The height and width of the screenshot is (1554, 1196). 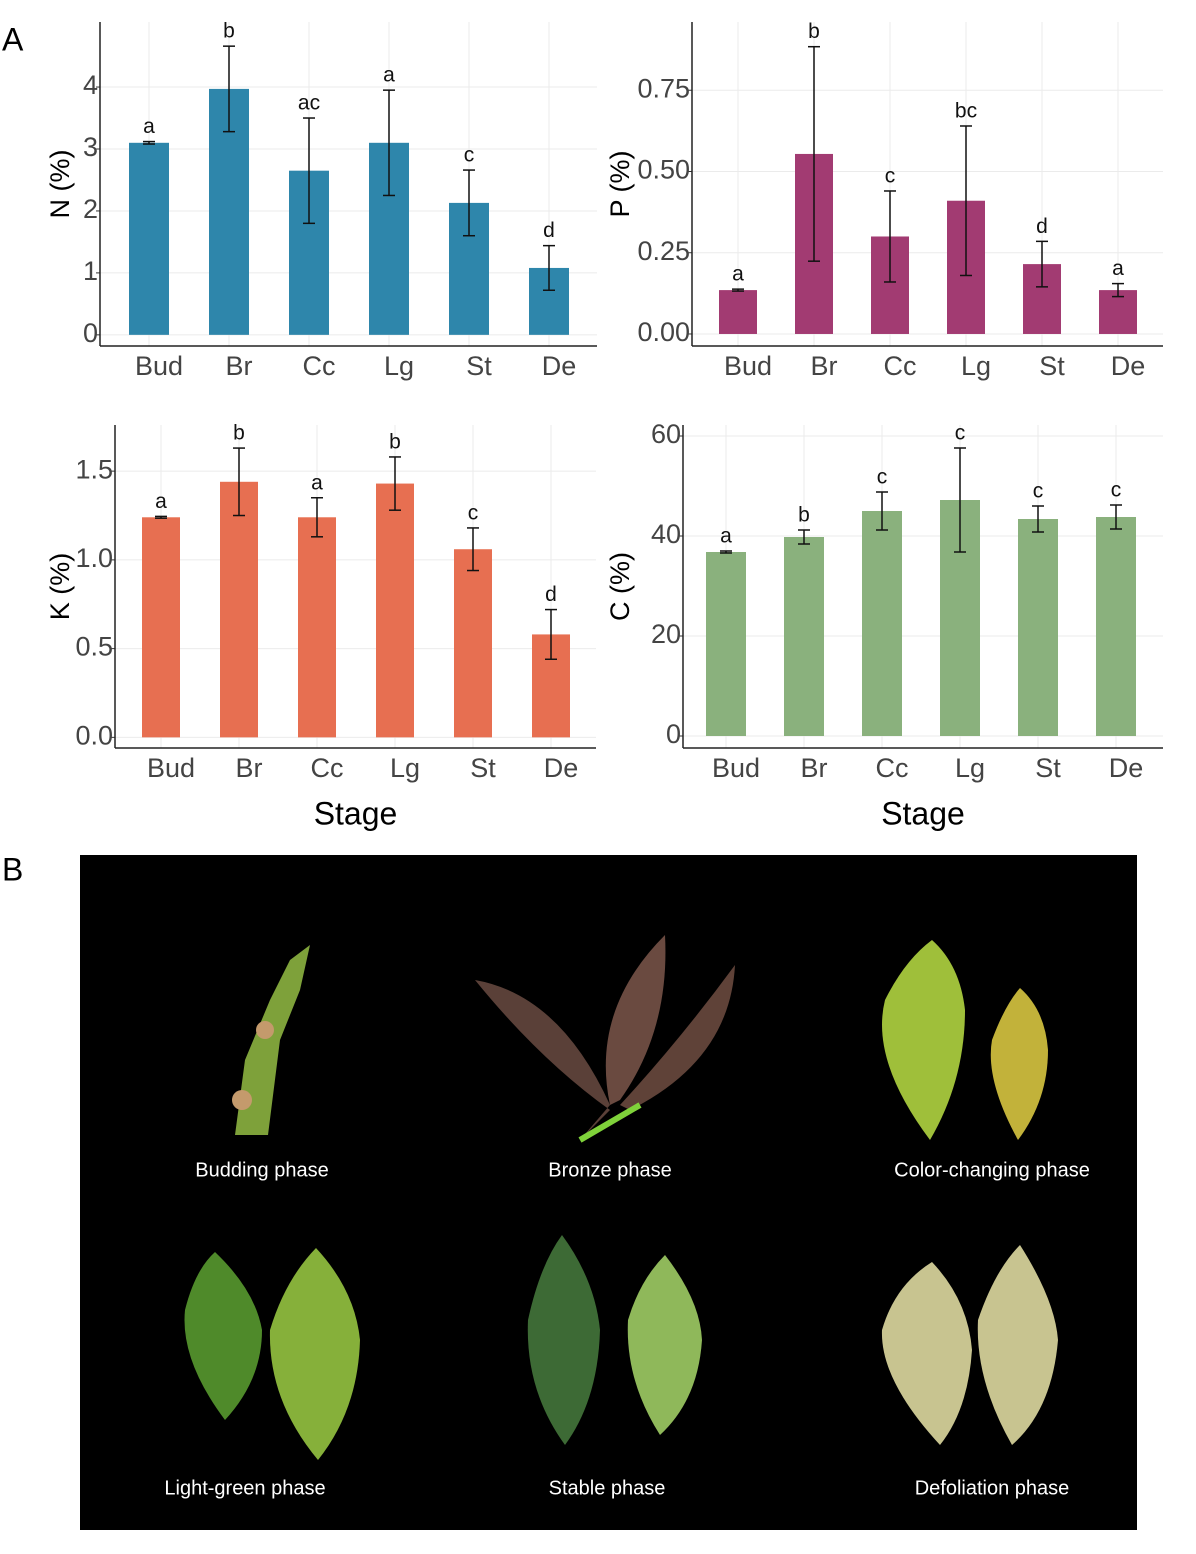 What do you see at coordinates (12, 869) in the screenshot?
I see `panel-label: B` at bounding box center [12, 869].